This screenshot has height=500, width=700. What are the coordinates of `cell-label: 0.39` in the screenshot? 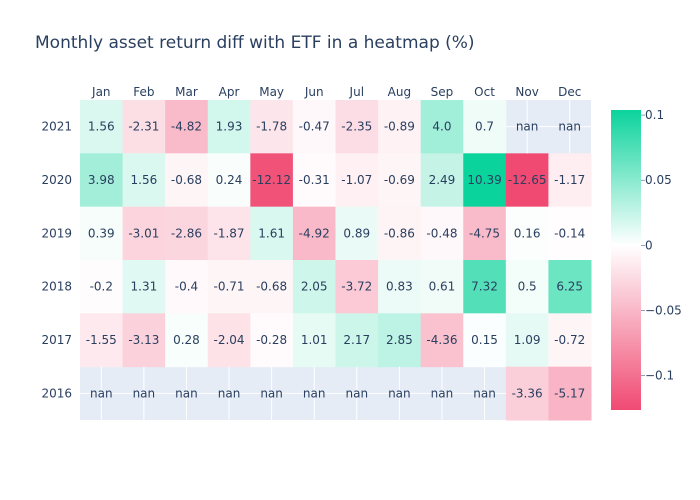 It's located at (101, 233).